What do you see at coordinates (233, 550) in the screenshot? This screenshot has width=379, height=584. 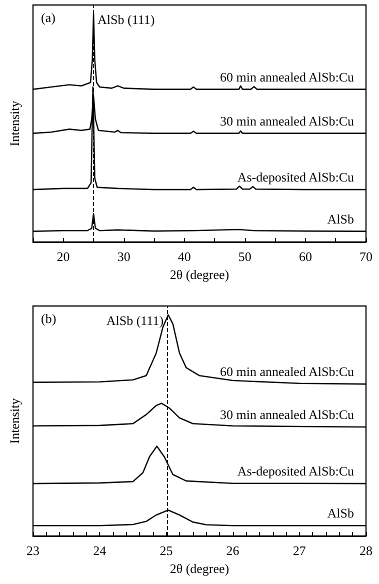 I see `x-tick-label: 26` at bounding box center [233, 550].